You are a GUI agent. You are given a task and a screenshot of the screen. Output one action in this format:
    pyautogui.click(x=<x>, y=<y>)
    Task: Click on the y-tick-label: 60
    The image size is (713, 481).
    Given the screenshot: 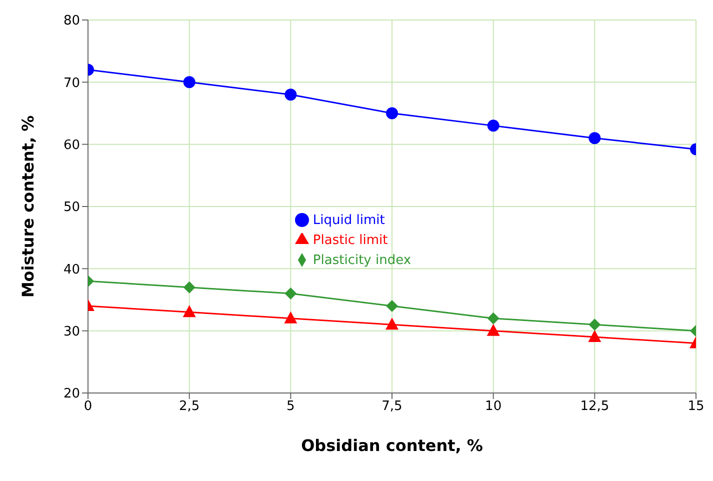 What is the action you would take?
    pyautogui.click(x=71, y=145)
    